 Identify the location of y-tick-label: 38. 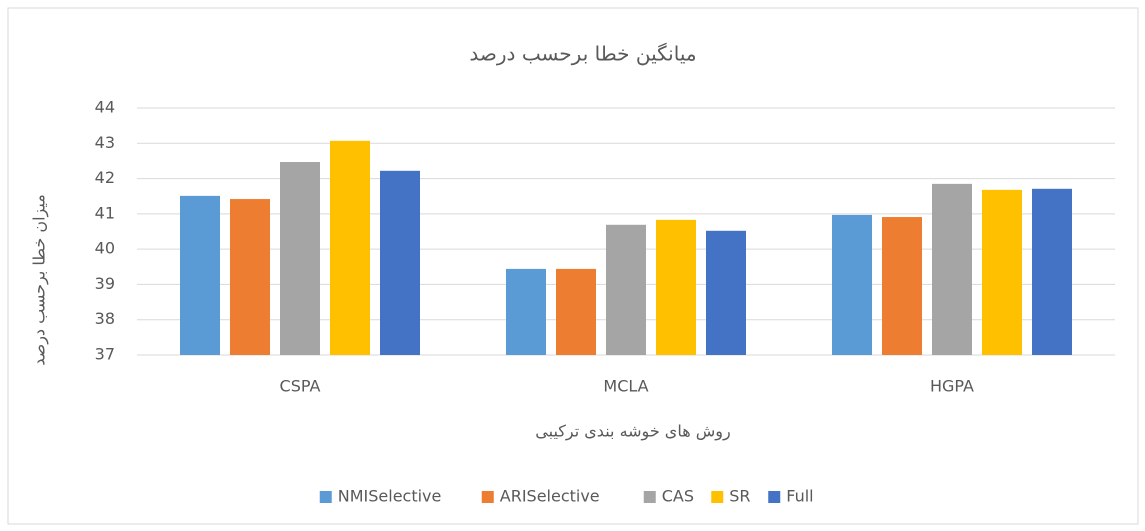
(105, 318).